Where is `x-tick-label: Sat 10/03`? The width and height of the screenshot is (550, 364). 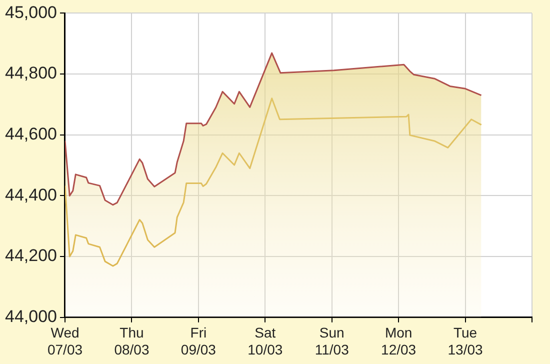 x-tick-label: Sat 10/03 is located at coordinates (265, 341).